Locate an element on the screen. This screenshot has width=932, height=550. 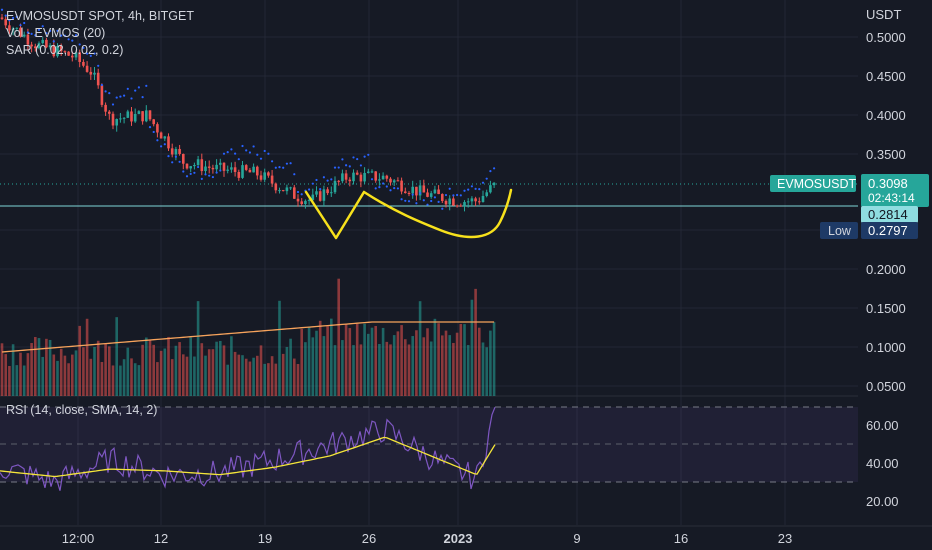
candle-countdown: 02:43:14 is located at coordinates (891, 198).